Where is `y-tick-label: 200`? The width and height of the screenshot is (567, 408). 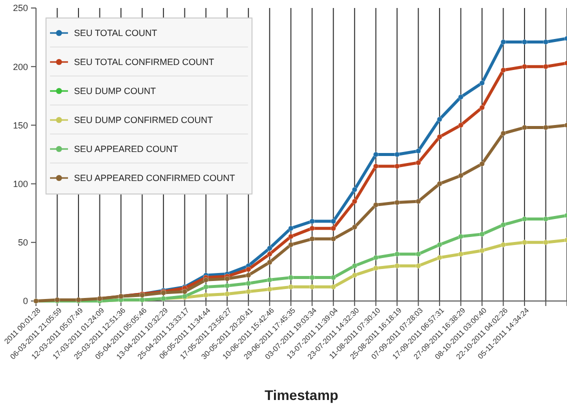
y-tick-label: 200 is located at coordinates (20, 67).